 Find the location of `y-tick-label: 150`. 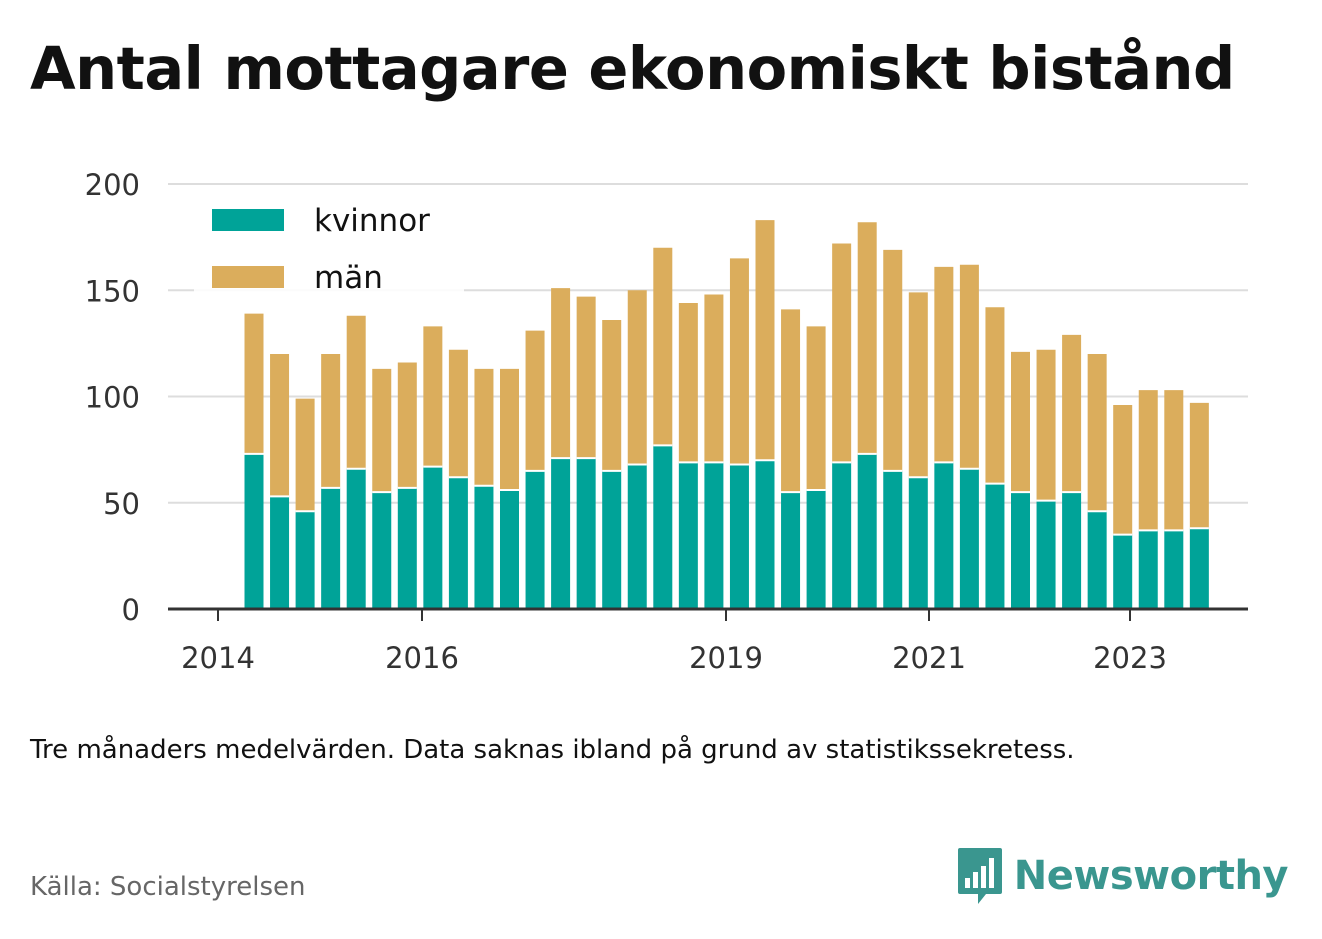

y-tick-label: 150 is located at coordinates (112, 291).